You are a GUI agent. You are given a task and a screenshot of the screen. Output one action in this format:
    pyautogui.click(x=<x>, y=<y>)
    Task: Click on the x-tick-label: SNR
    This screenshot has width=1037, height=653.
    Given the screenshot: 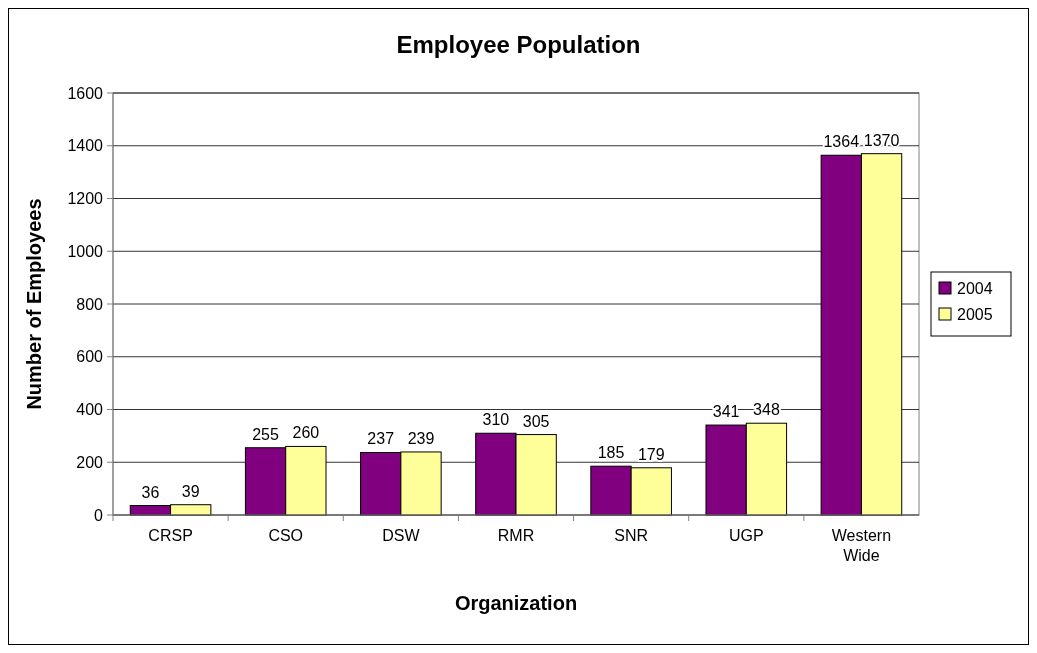 What is the action you would take?
    pyautogui.click(x=631, y=535)
    